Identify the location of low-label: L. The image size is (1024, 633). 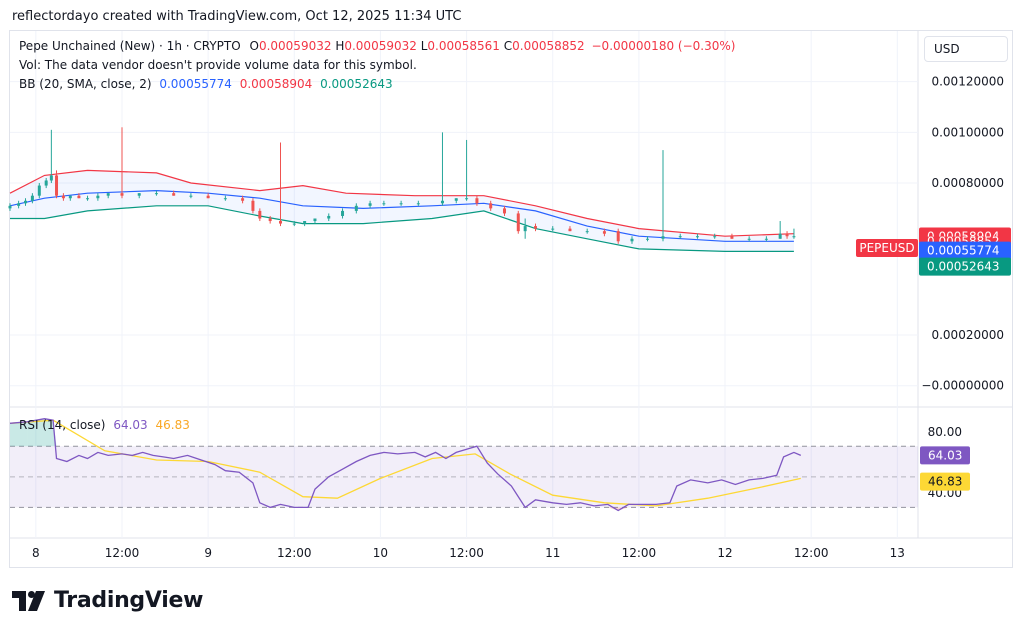
(424, 46).